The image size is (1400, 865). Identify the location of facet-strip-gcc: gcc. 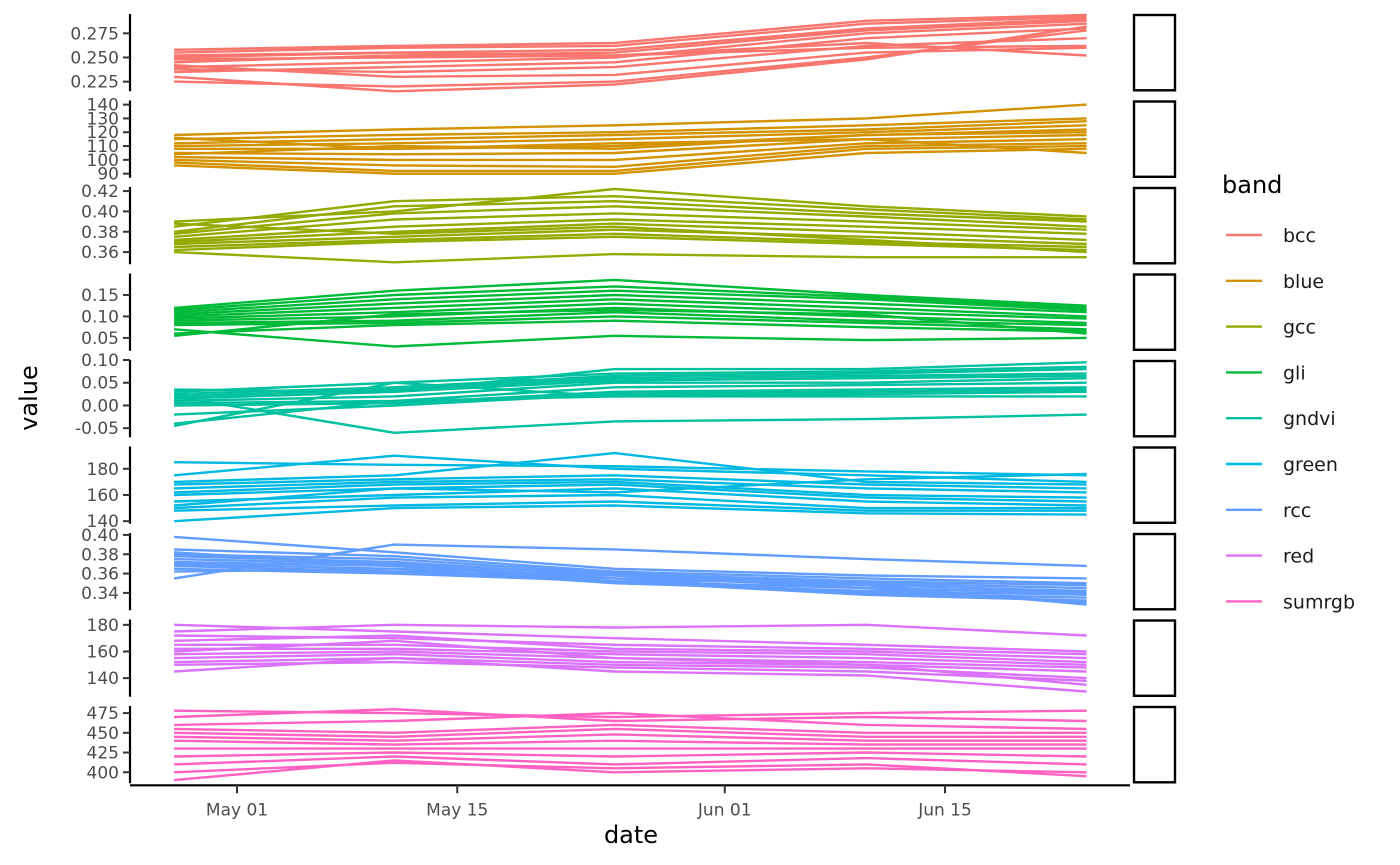
(1154, 225).